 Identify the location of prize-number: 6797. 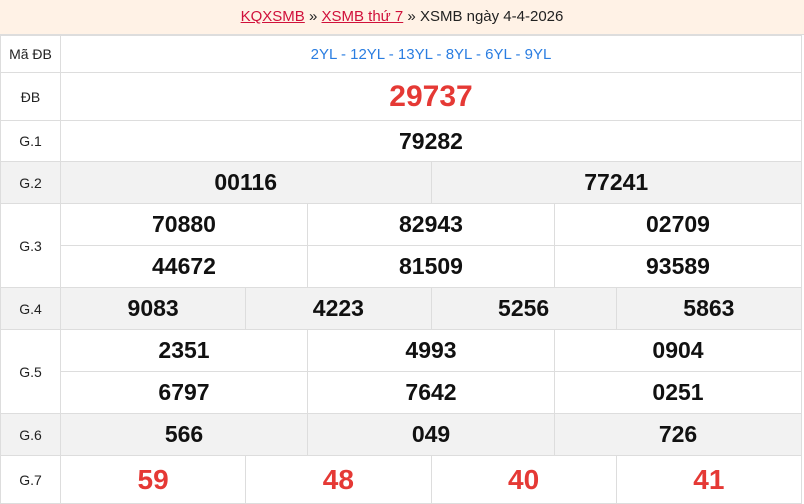
(184, 392).